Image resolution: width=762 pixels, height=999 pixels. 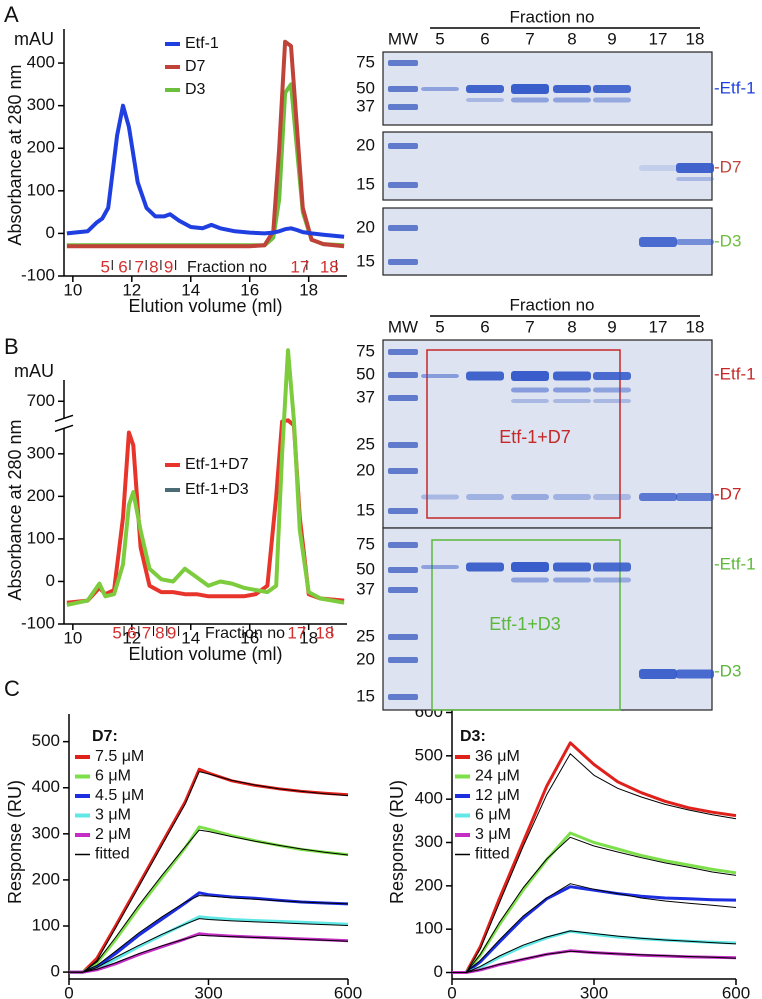 What do you see at coordinates (296, 632) in the screenshot?
I see `fraction-label: 17` at bounding box center [296, 632].